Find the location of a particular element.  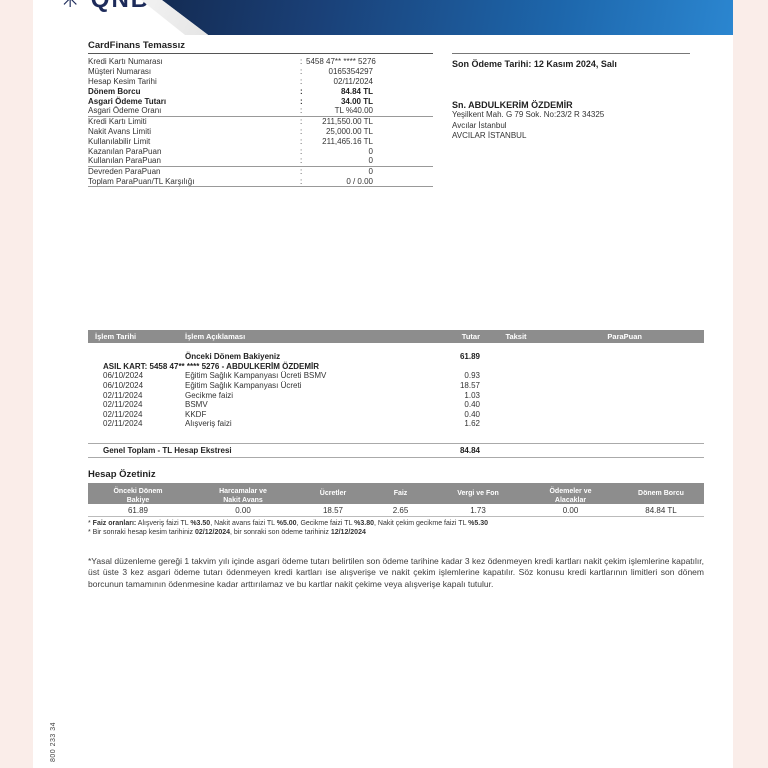

transactions-total-row: Genel Toplam - TL Hesap Ekstresi 84.84 is located at coordinates (396, 450).